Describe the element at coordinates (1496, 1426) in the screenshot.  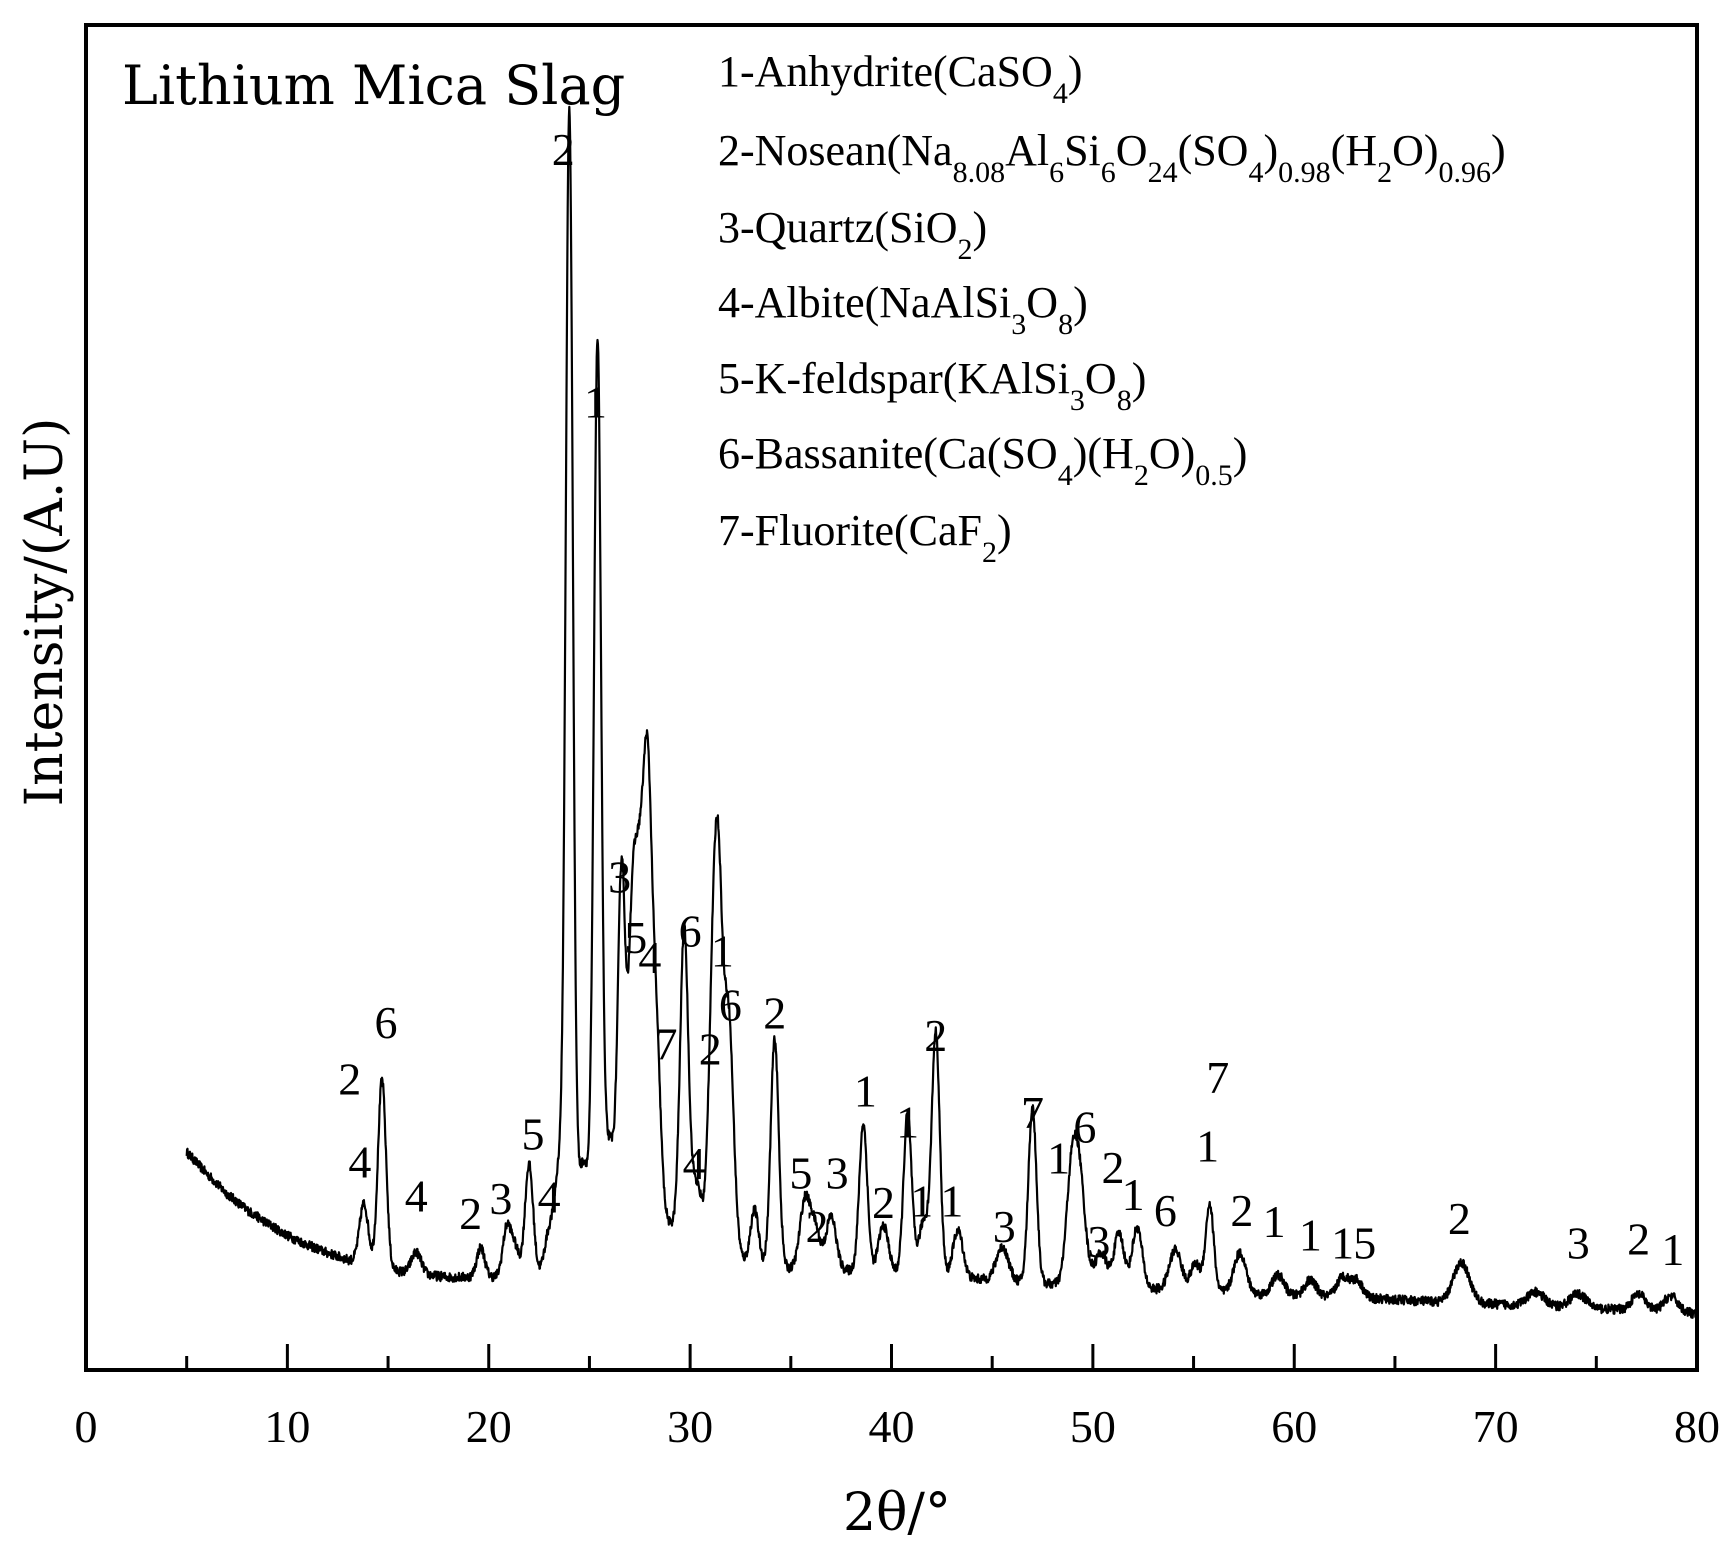
I see `x-tick-label: 70` at that location.